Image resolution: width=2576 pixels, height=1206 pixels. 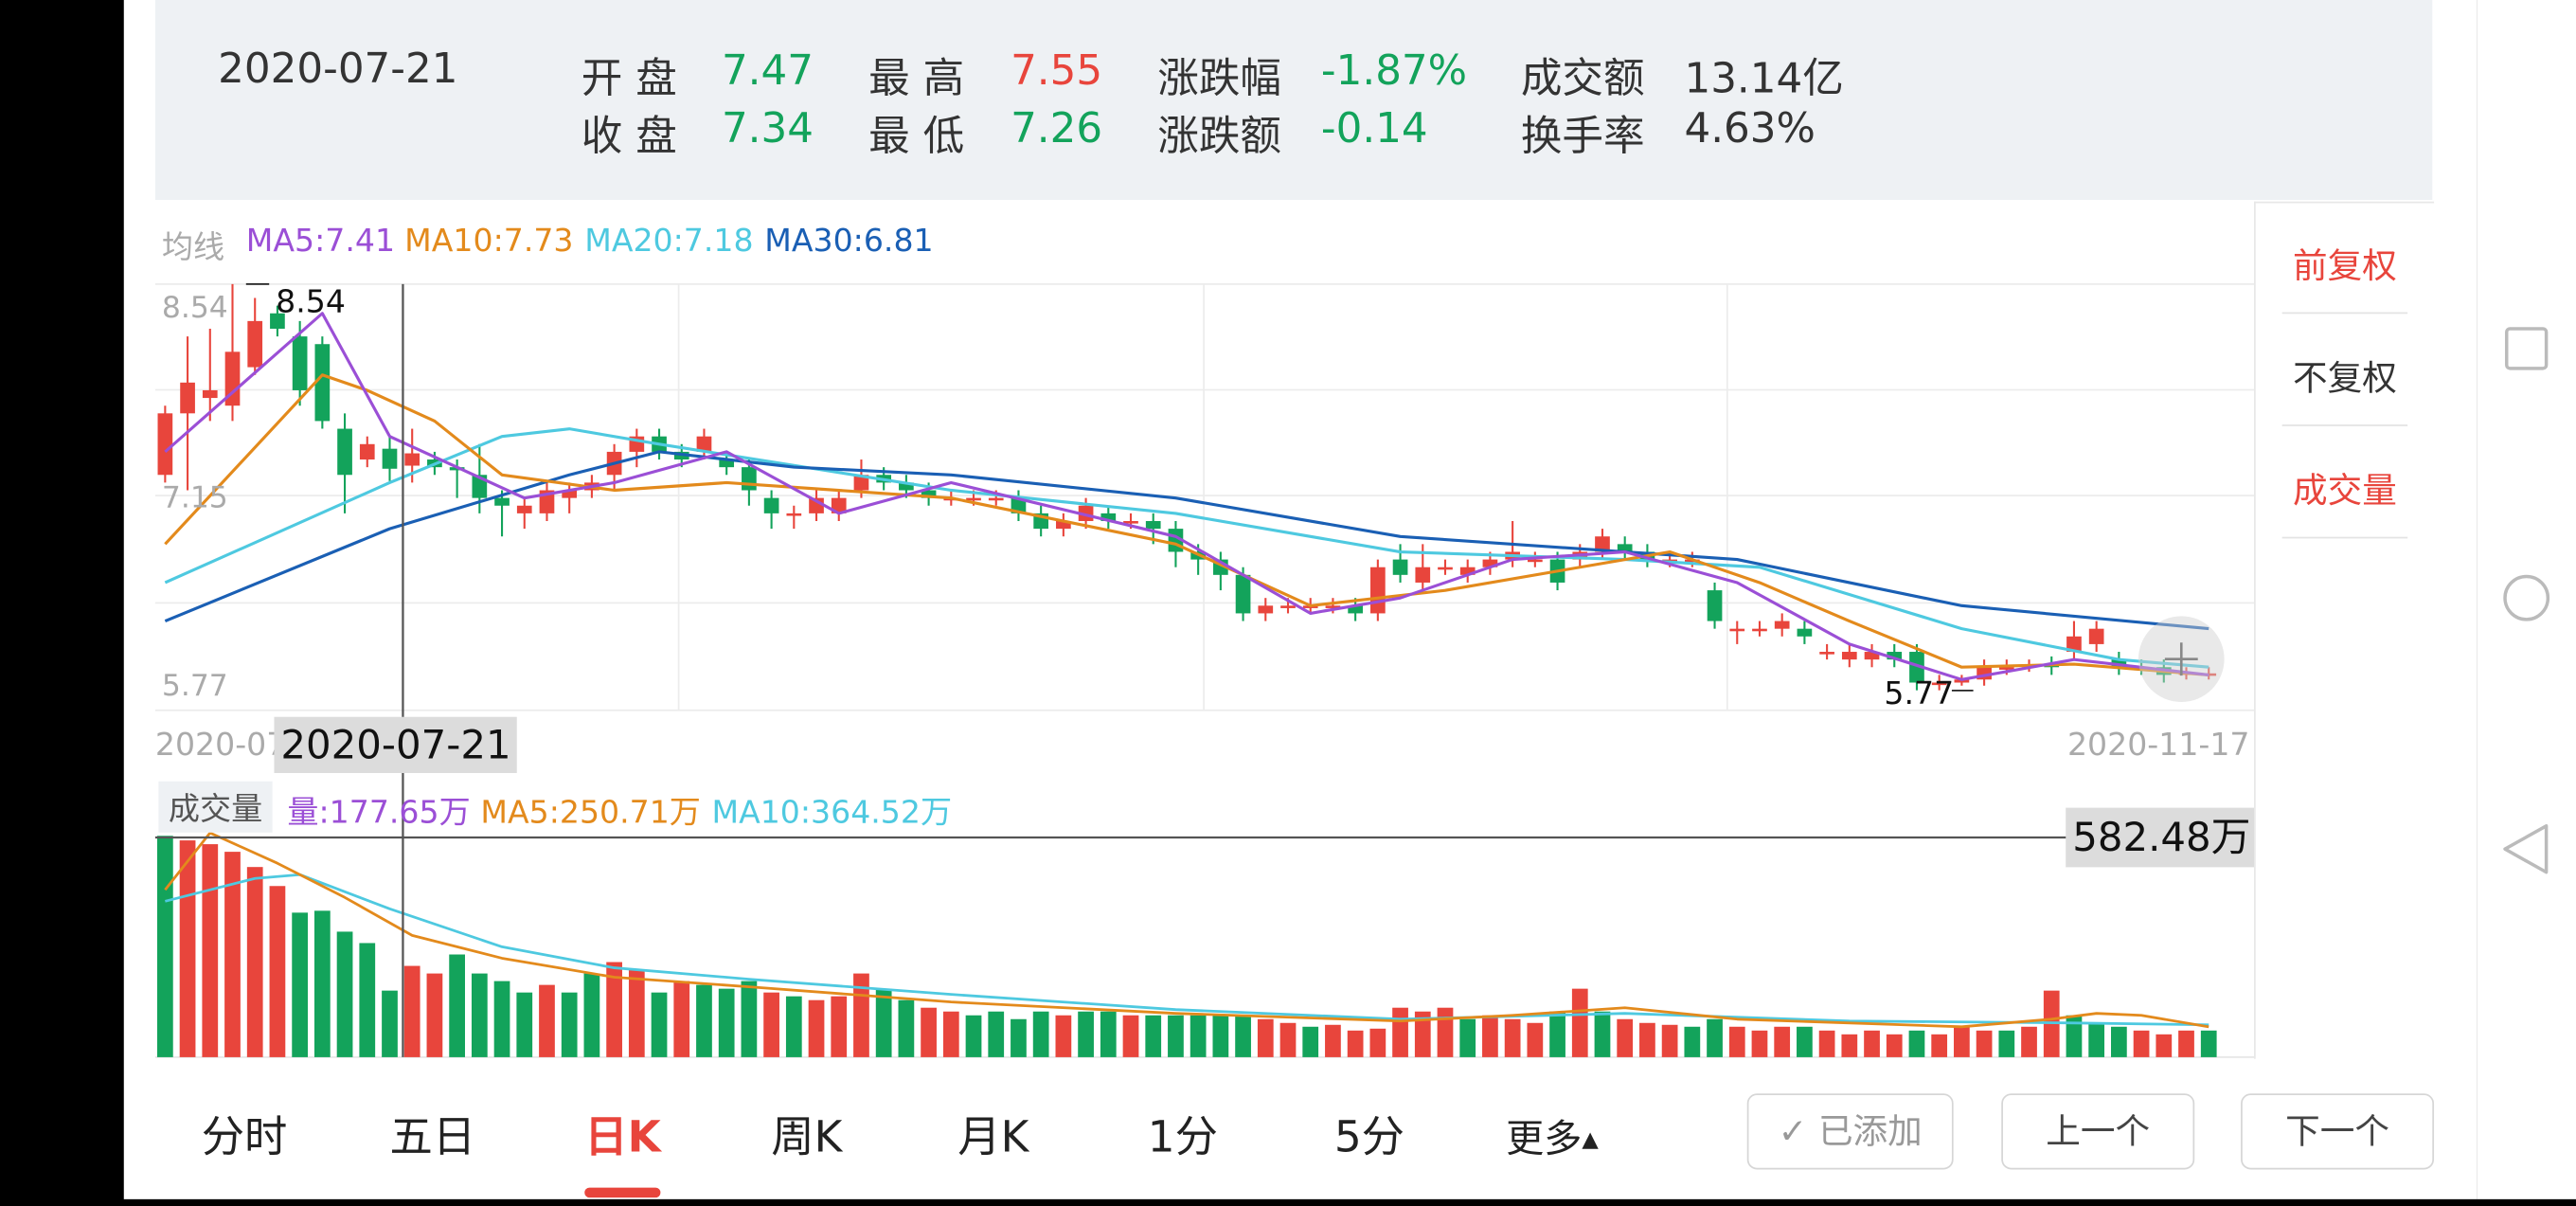 I want to click on tab-monthly-k: 月K, so click(x=993, y=1138).